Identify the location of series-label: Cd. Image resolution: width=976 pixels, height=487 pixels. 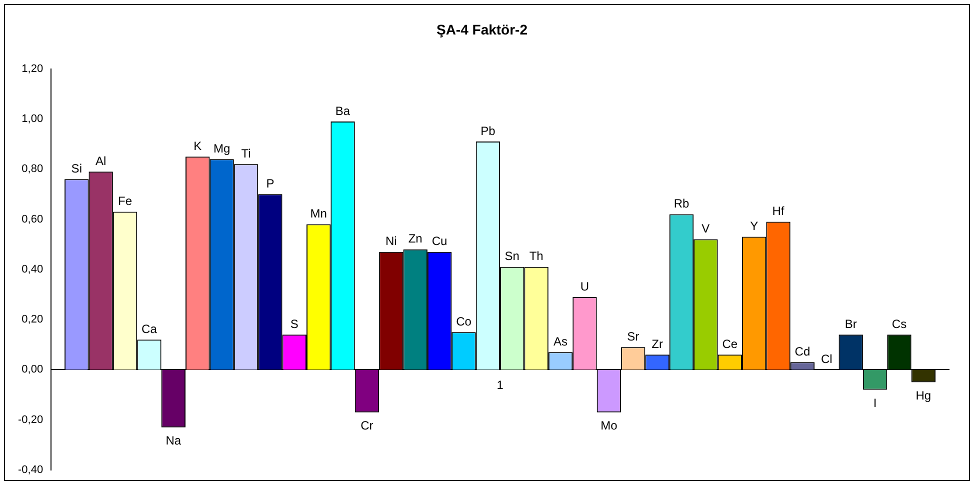
(802, 351).